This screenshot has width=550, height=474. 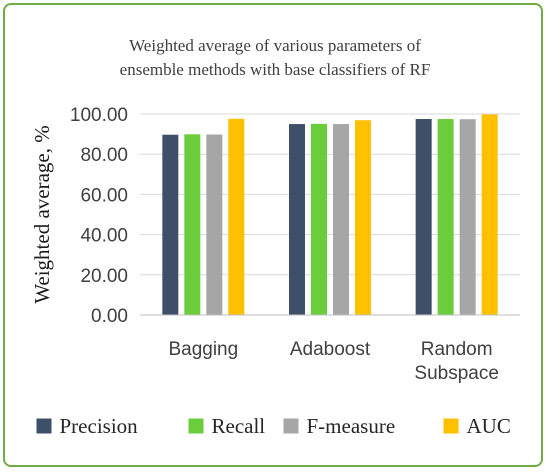 I want to click on x-category-label: Subspace, so click(x=456, y=373).